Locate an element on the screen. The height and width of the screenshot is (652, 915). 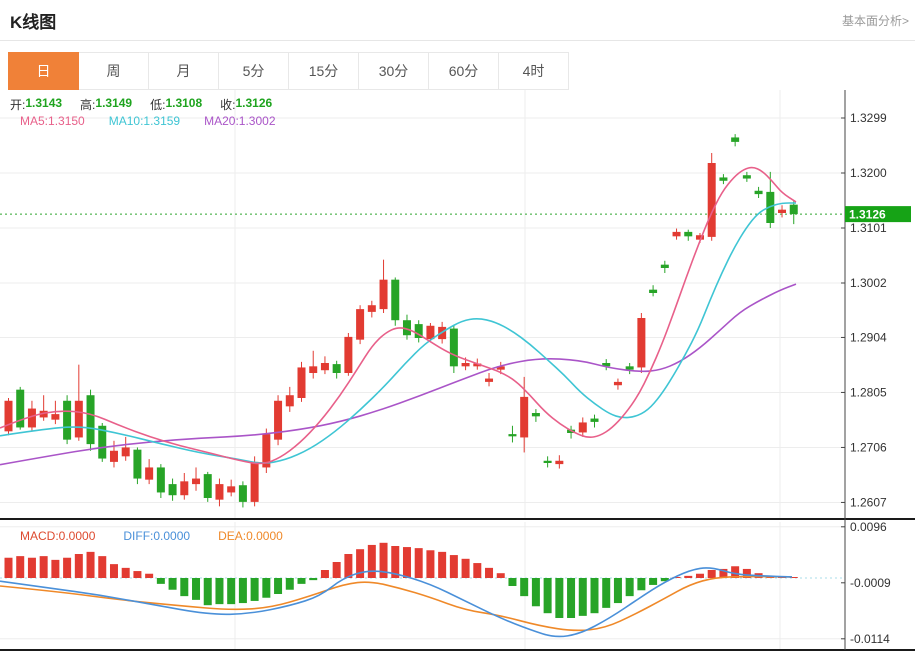
tab-period-6: 60分 is located at coordinates (464, 71).